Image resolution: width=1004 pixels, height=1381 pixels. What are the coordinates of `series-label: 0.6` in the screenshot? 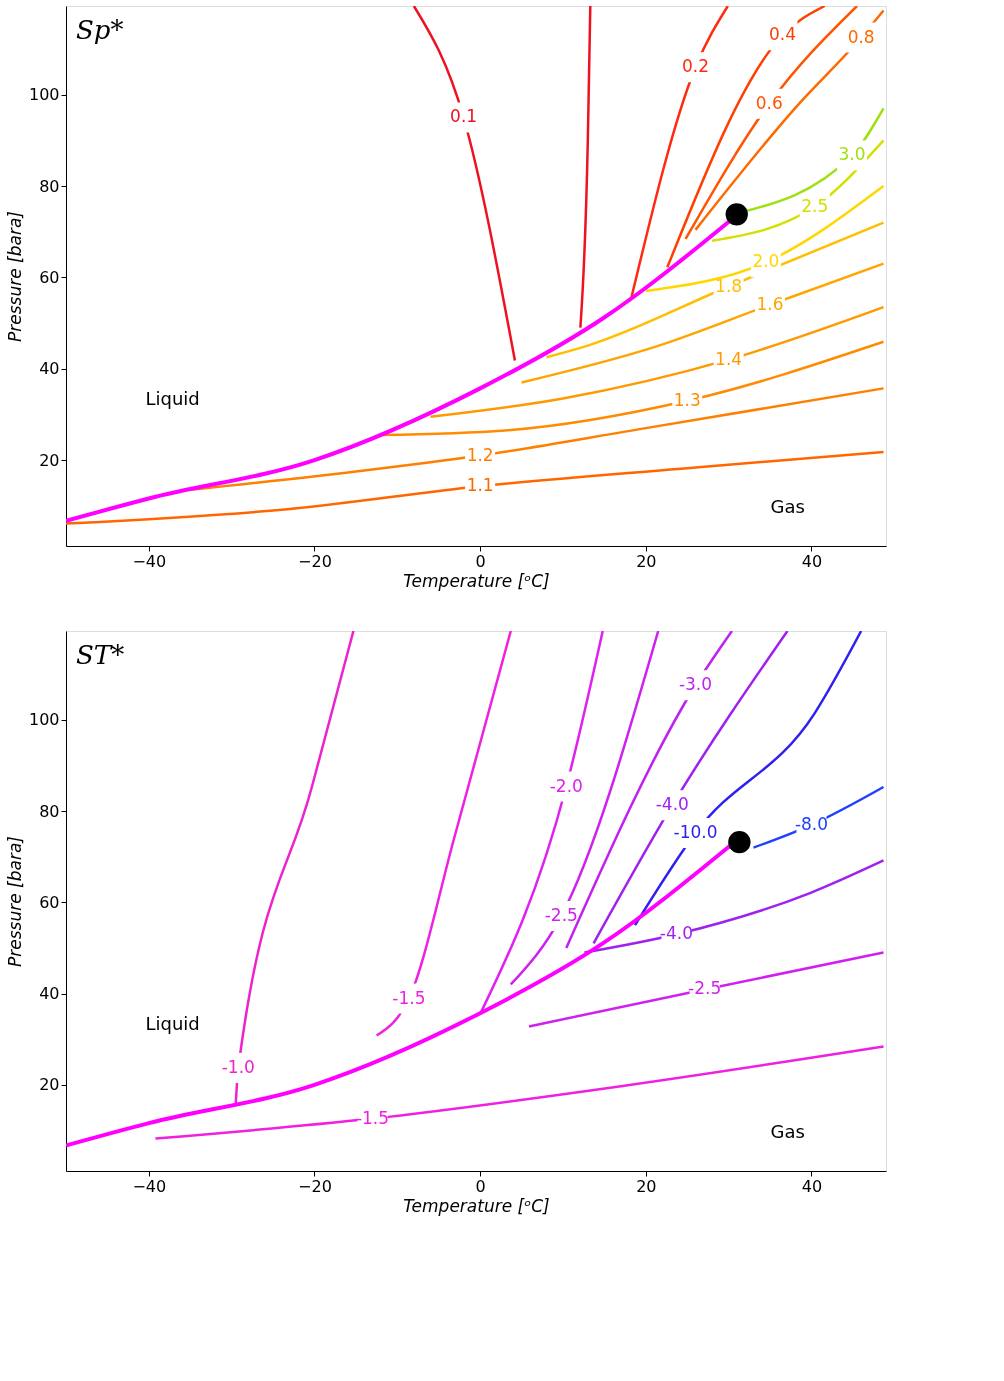 It's located at (769, 102).